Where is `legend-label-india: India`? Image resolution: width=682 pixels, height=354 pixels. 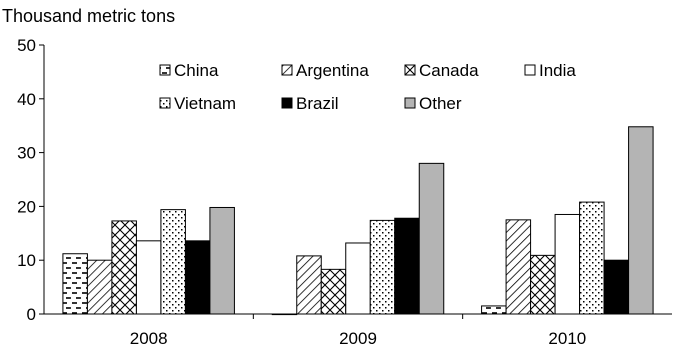
legend-label-india: India is located at coordinates (557, 70).